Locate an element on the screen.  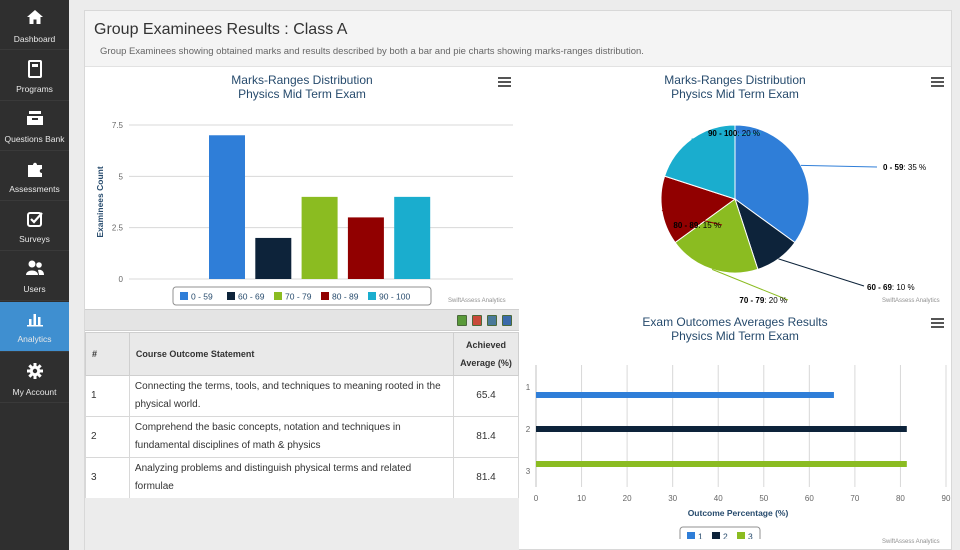
bar-chart-legend-box is located at coordinates (302, 296).